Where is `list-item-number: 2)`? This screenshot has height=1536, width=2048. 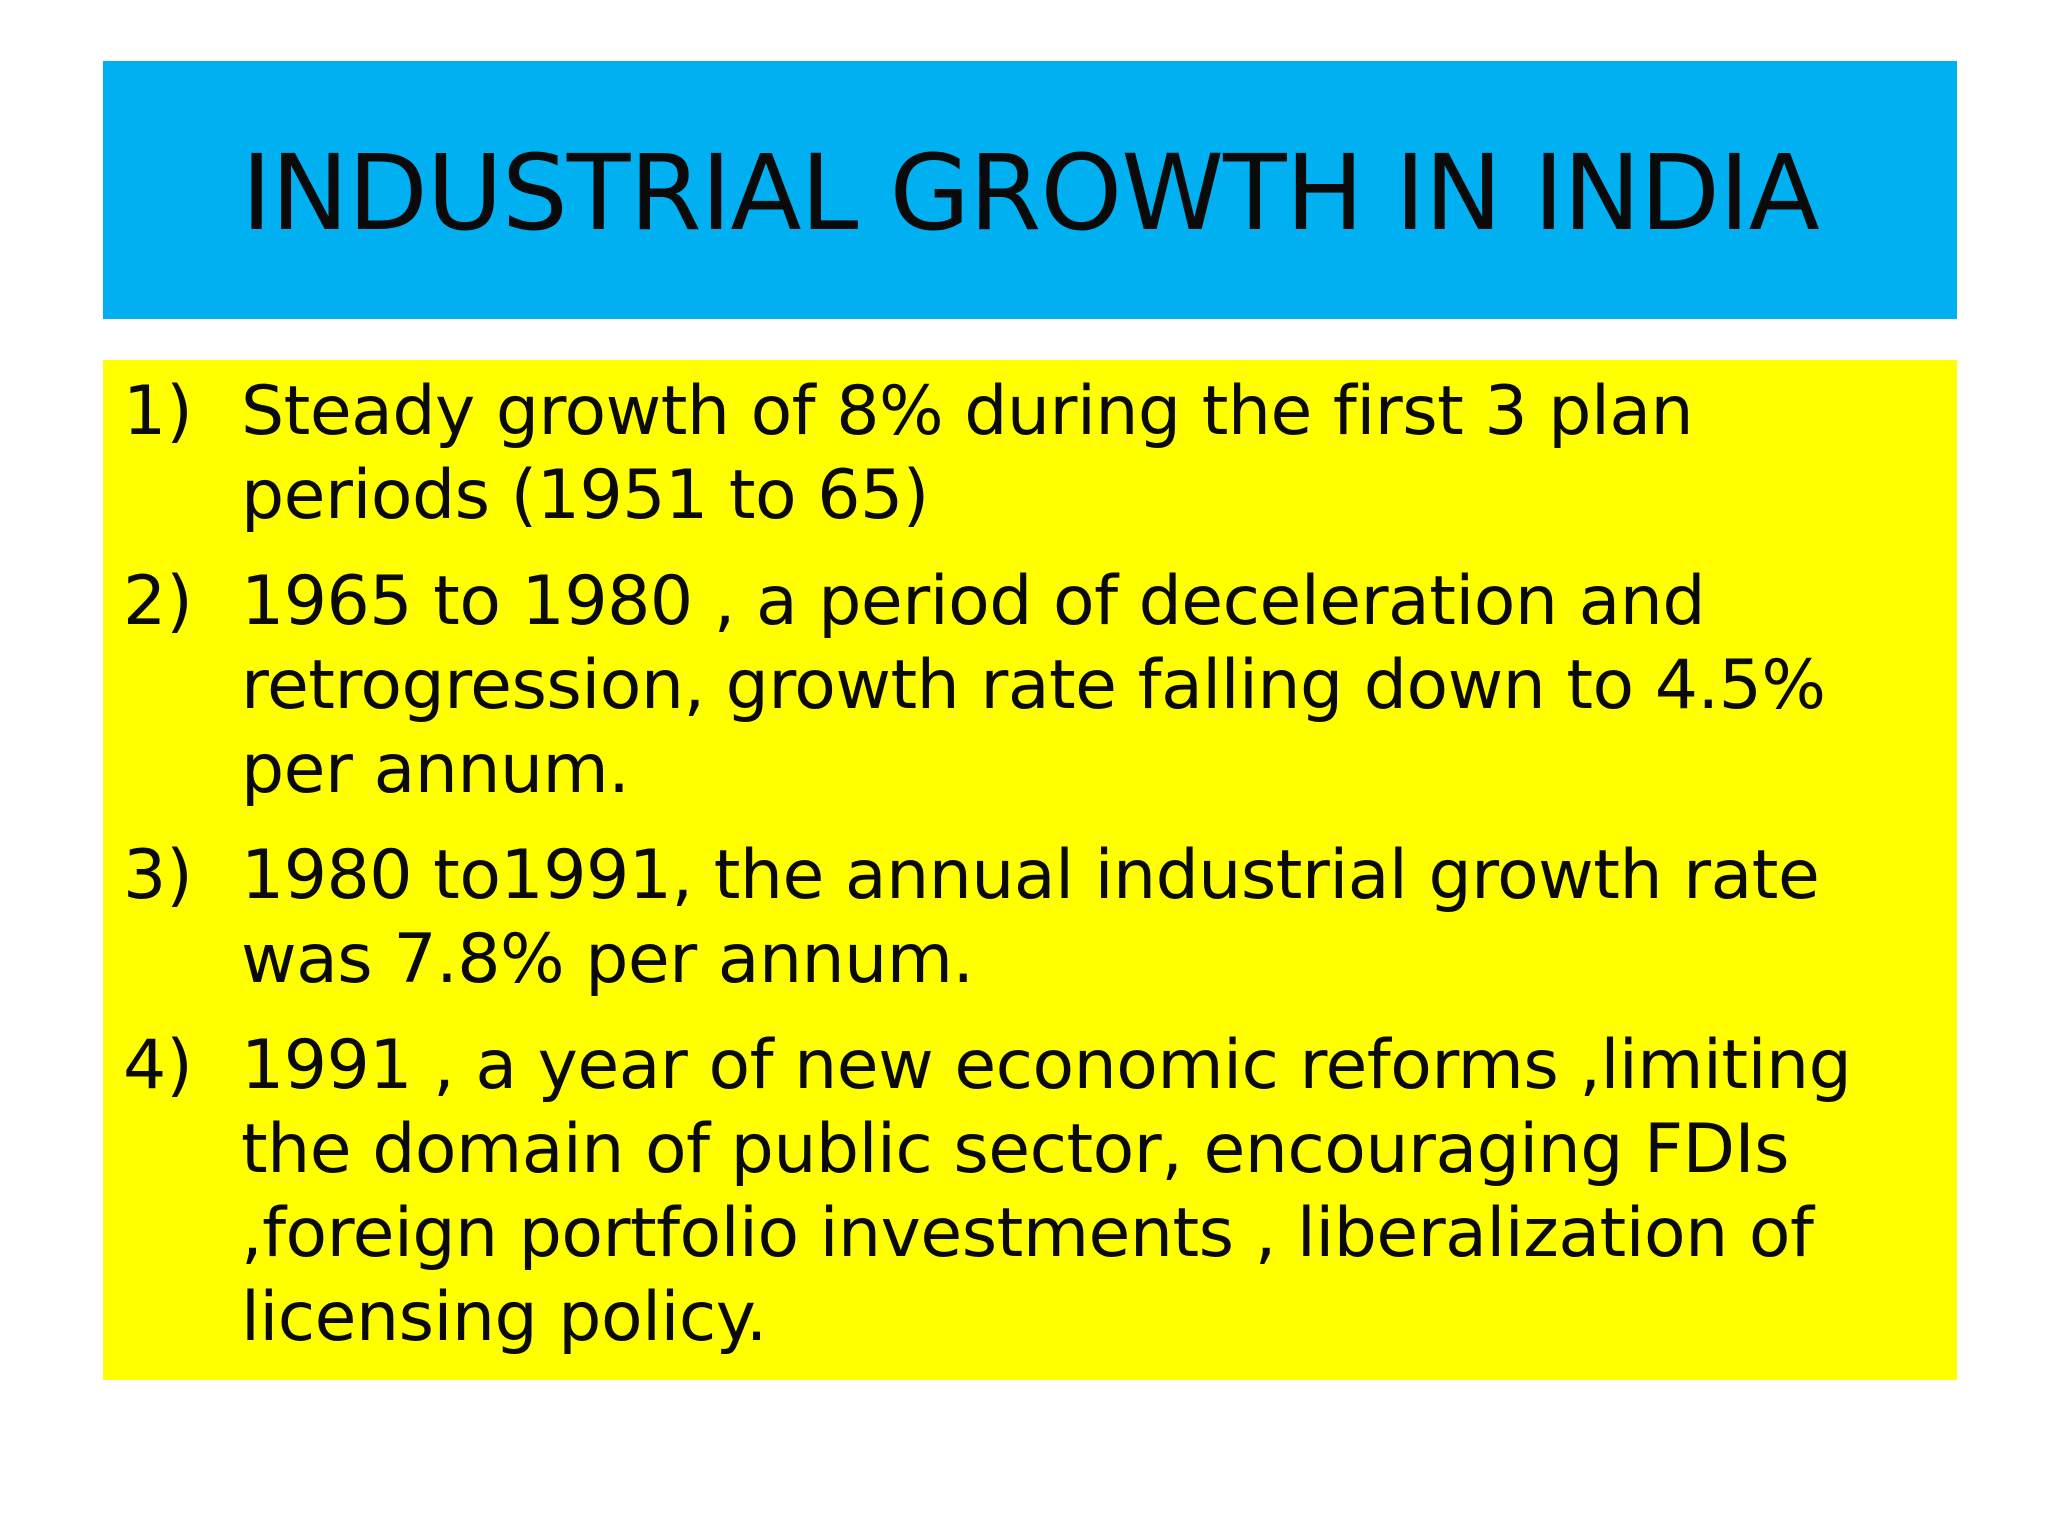 list-item-number: 2) is located at coordinates (158, 601).